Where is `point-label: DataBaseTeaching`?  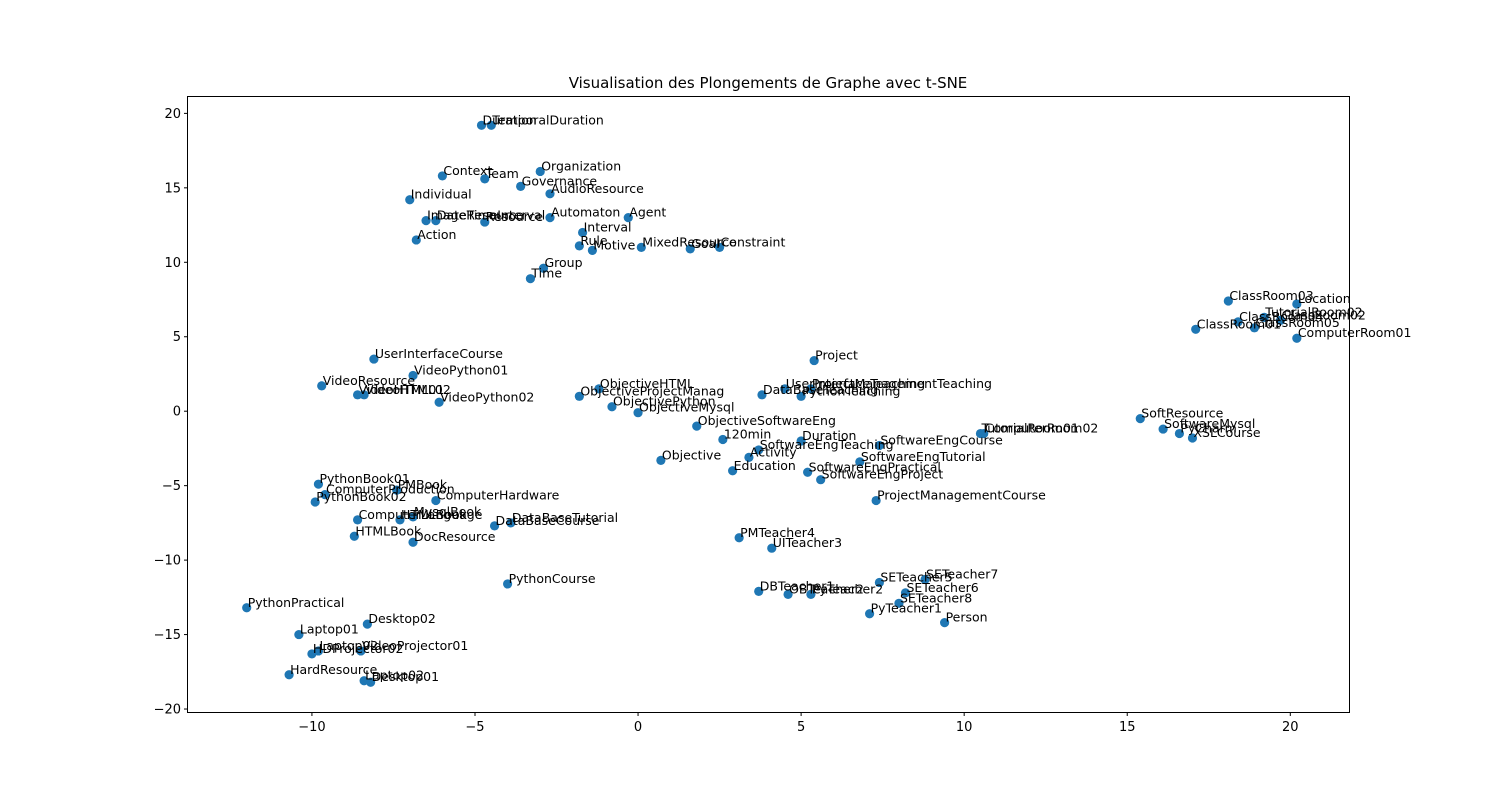 point-label: DataBaseTeaching is located at coordinates (820, 389).